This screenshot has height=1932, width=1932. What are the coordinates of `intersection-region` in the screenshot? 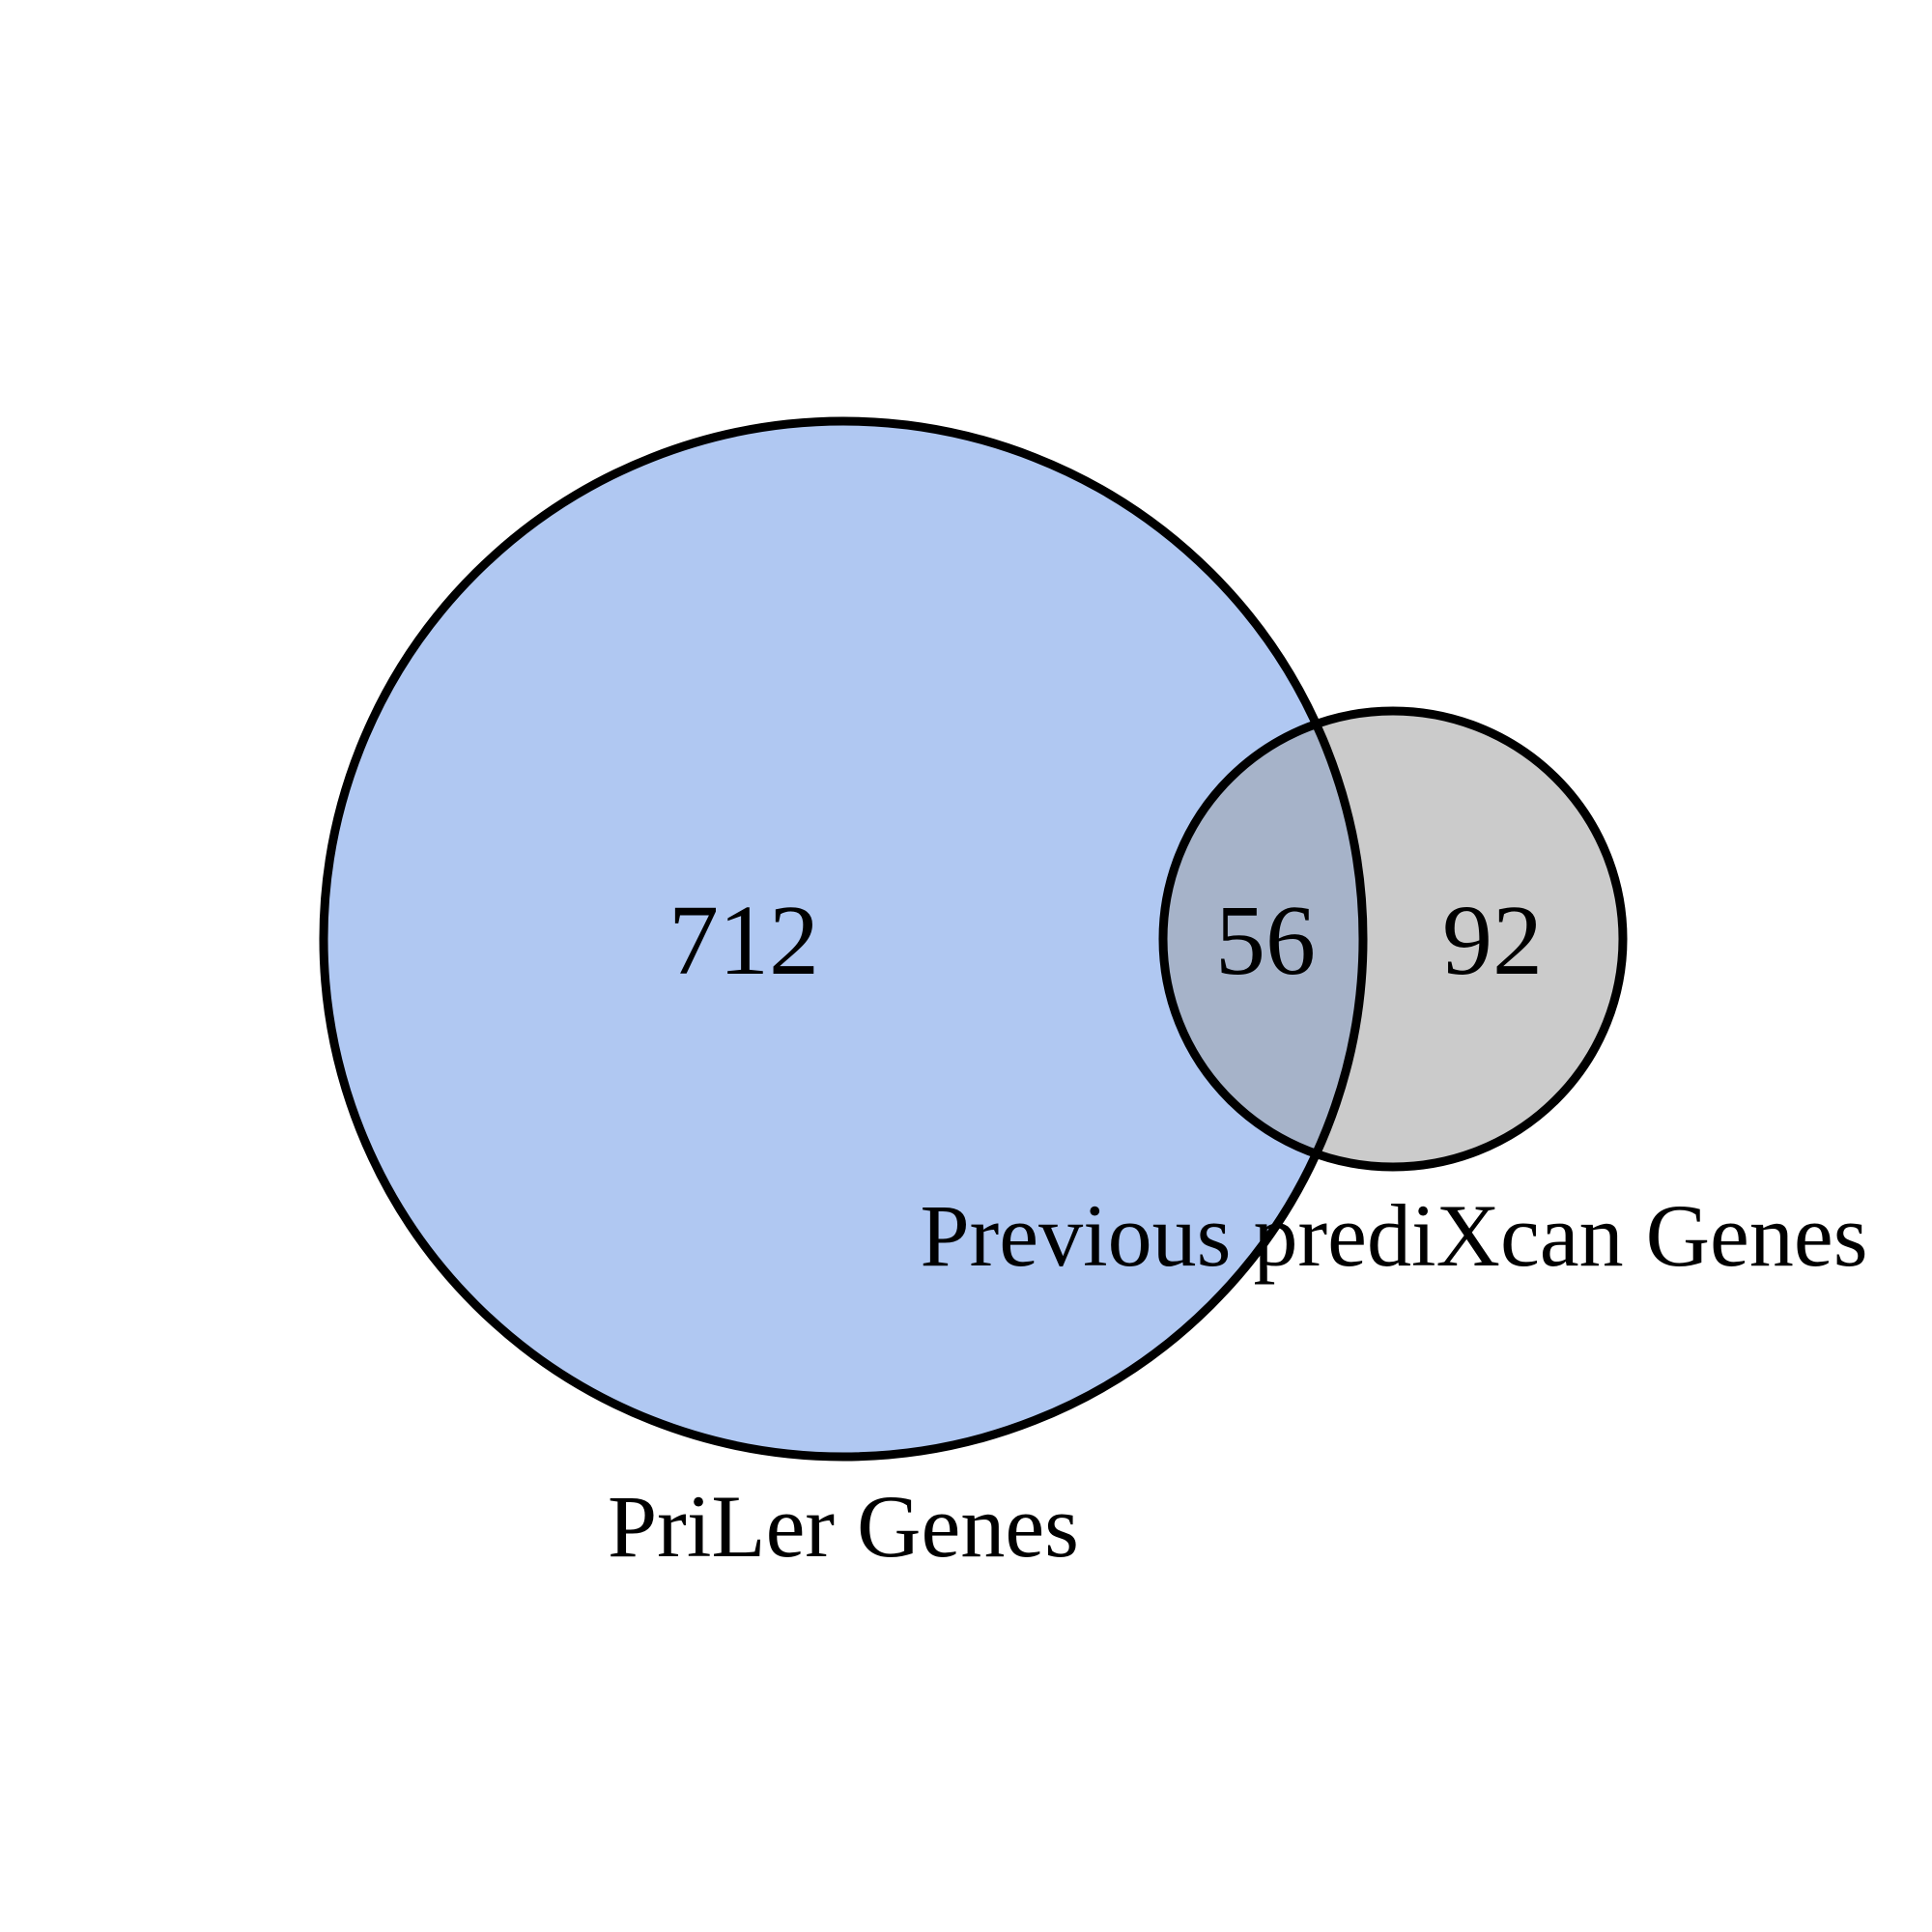 It's located at (1263, 939).